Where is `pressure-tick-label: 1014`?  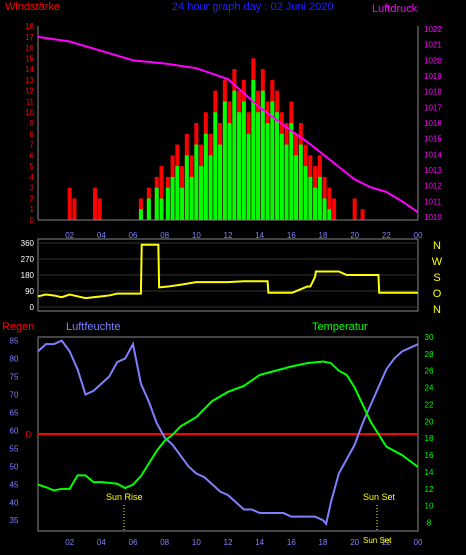 pressure-tick-label: 1014 is located at coordinates (433, 154).